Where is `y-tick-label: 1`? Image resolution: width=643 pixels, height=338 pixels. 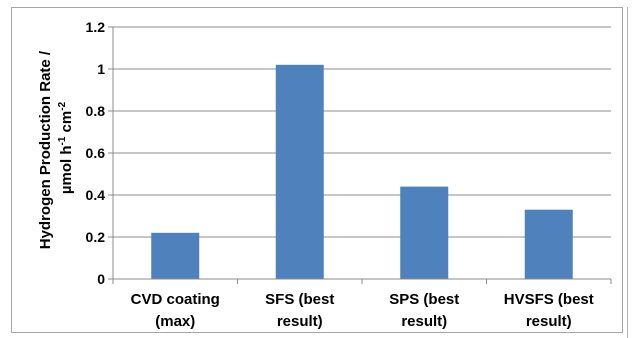
y-tick-label: 1 is located at coordinates (101, 69).